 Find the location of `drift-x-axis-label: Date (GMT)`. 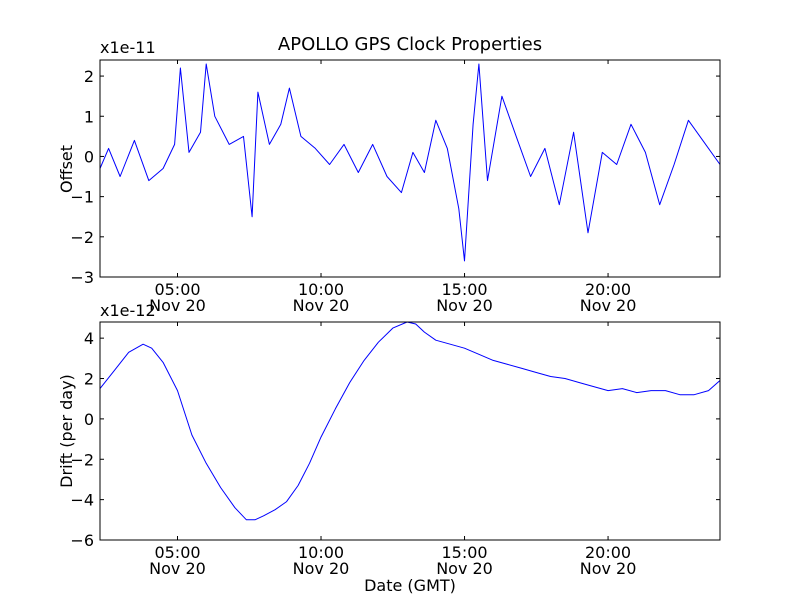

drift-x-axis-label: Date (GMT) is located at coordinates (410, 585).